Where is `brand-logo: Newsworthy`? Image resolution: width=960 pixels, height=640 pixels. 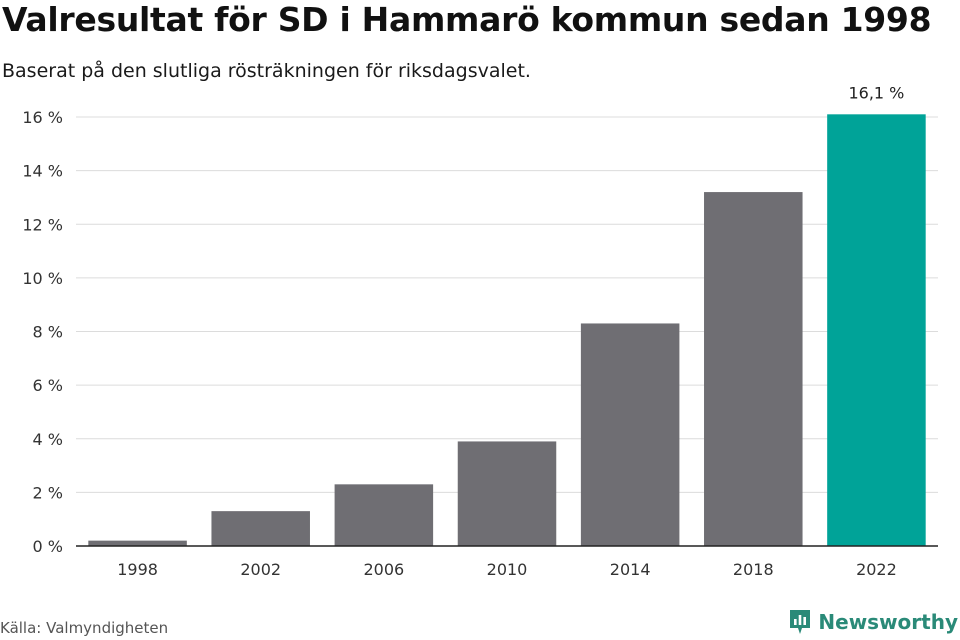
brand-logo: Newsworthy is located at coordinates (873, 622).